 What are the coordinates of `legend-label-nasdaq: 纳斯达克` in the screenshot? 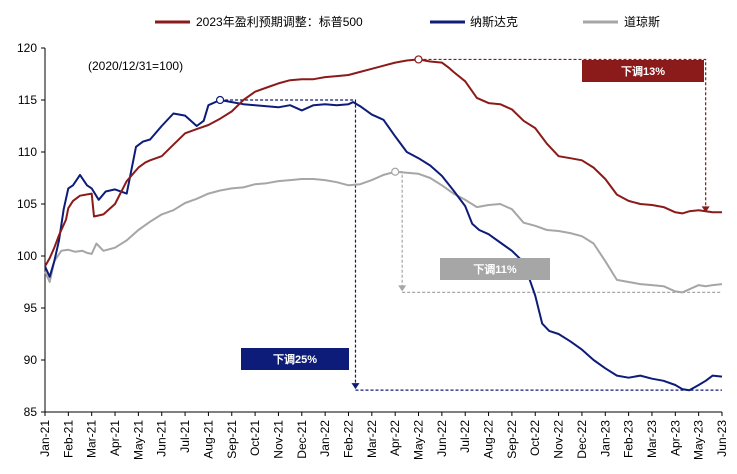 It's located at (494, 22).